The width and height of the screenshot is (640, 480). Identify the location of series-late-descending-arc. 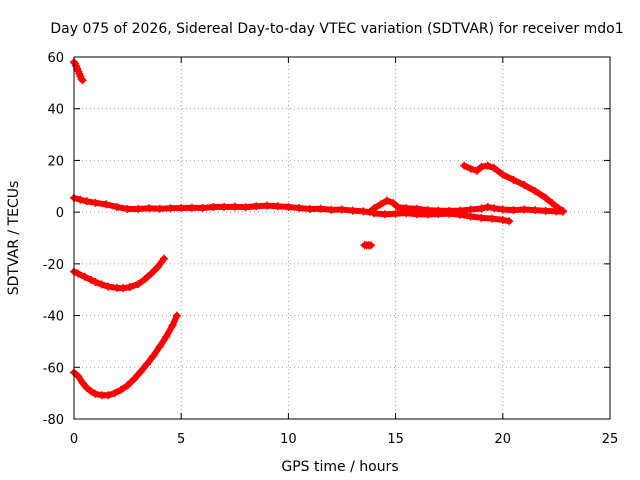
(513, 188).